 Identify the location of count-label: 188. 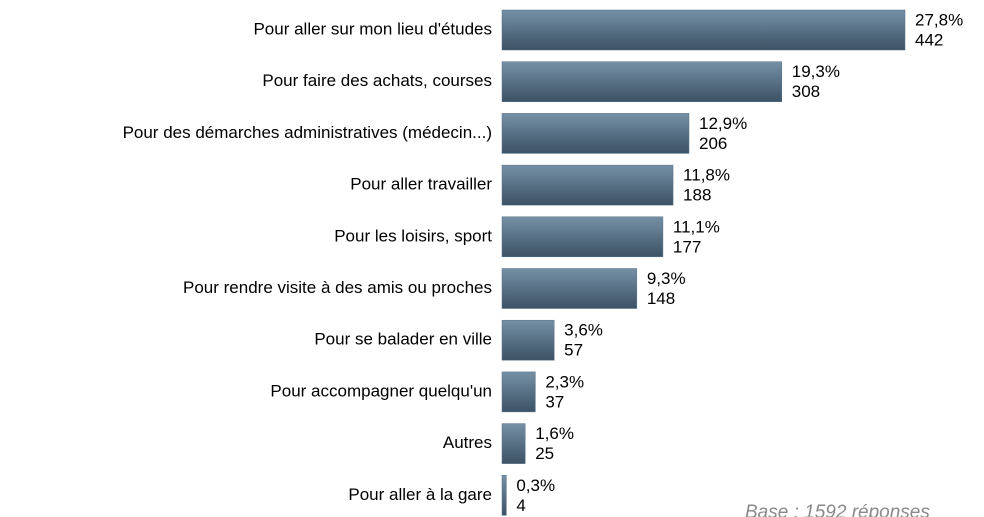
(697, 195).